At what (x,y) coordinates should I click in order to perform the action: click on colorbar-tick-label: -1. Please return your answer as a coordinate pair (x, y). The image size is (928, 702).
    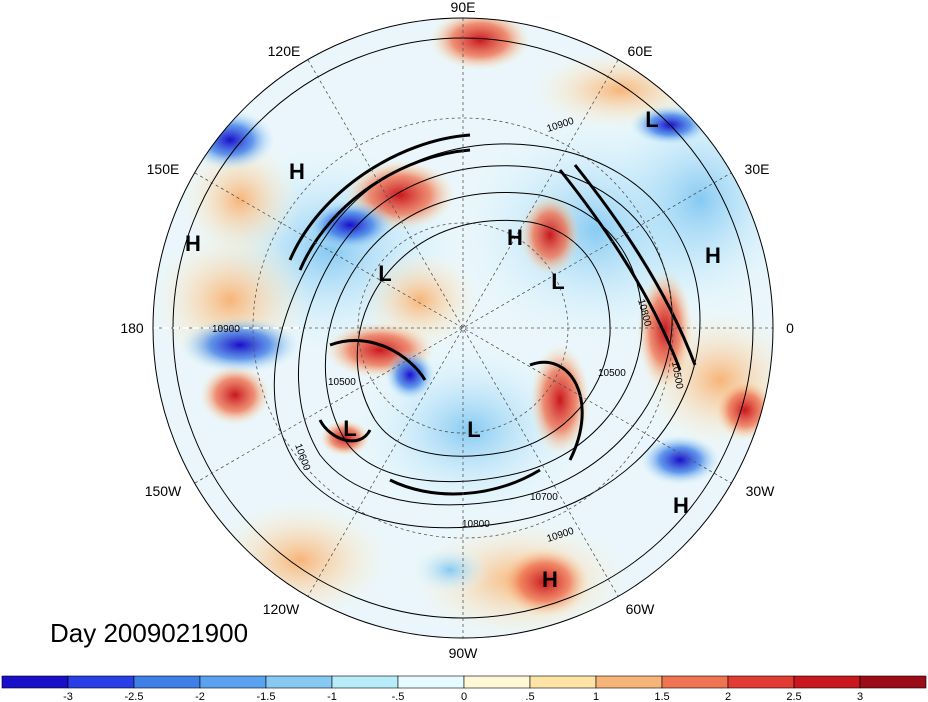
    Looking at the image, I should click on (332, 696).